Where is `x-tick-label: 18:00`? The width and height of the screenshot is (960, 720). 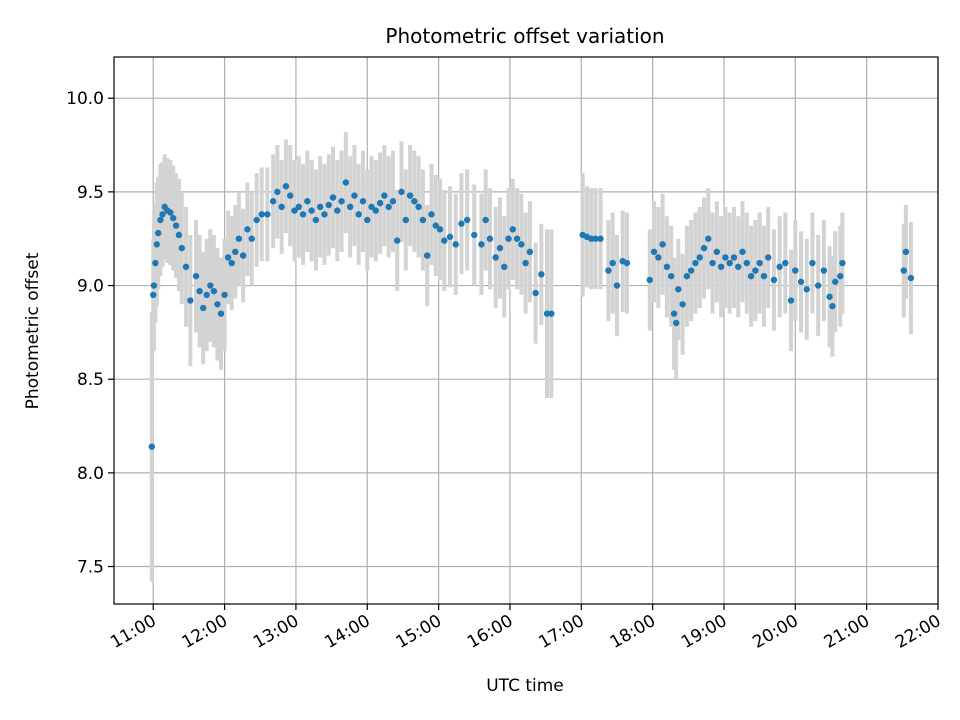
x-tick-label: 18:00 is located at coordinates (633, 632).